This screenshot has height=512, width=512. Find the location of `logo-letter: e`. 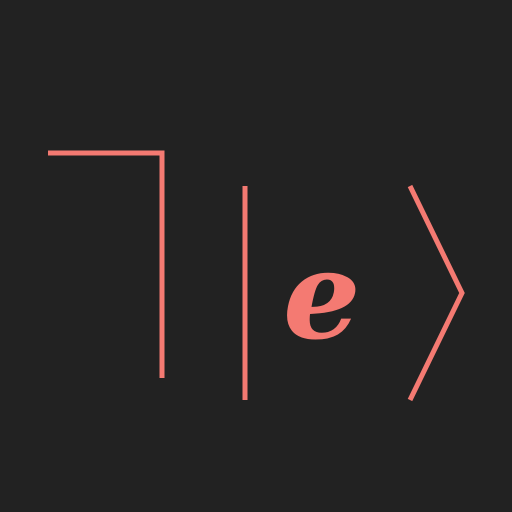

logo-letter: e is located at coordinates (322, 295).